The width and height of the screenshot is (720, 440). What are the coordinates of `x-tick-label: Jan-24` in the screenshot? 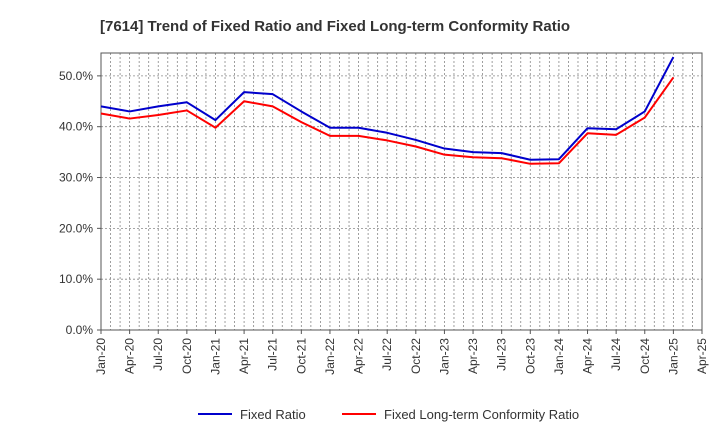 It's located at (559, 356).